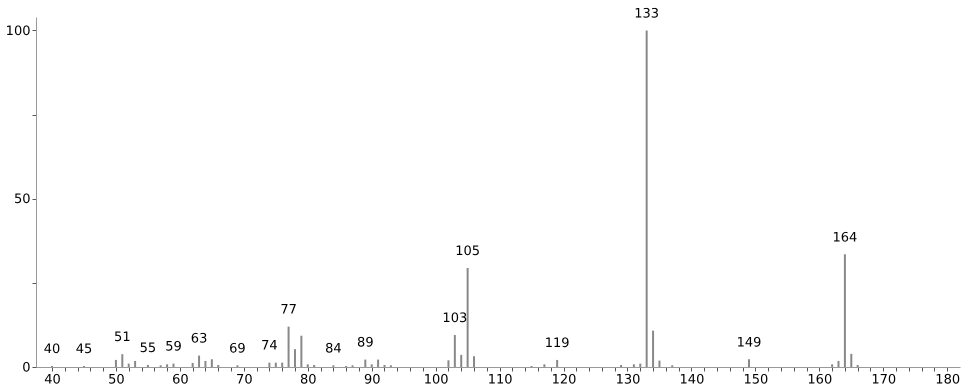 The height and width of the screenshot is (389, 966). I want to click on x-tick-label: 150, so click(755, 380).